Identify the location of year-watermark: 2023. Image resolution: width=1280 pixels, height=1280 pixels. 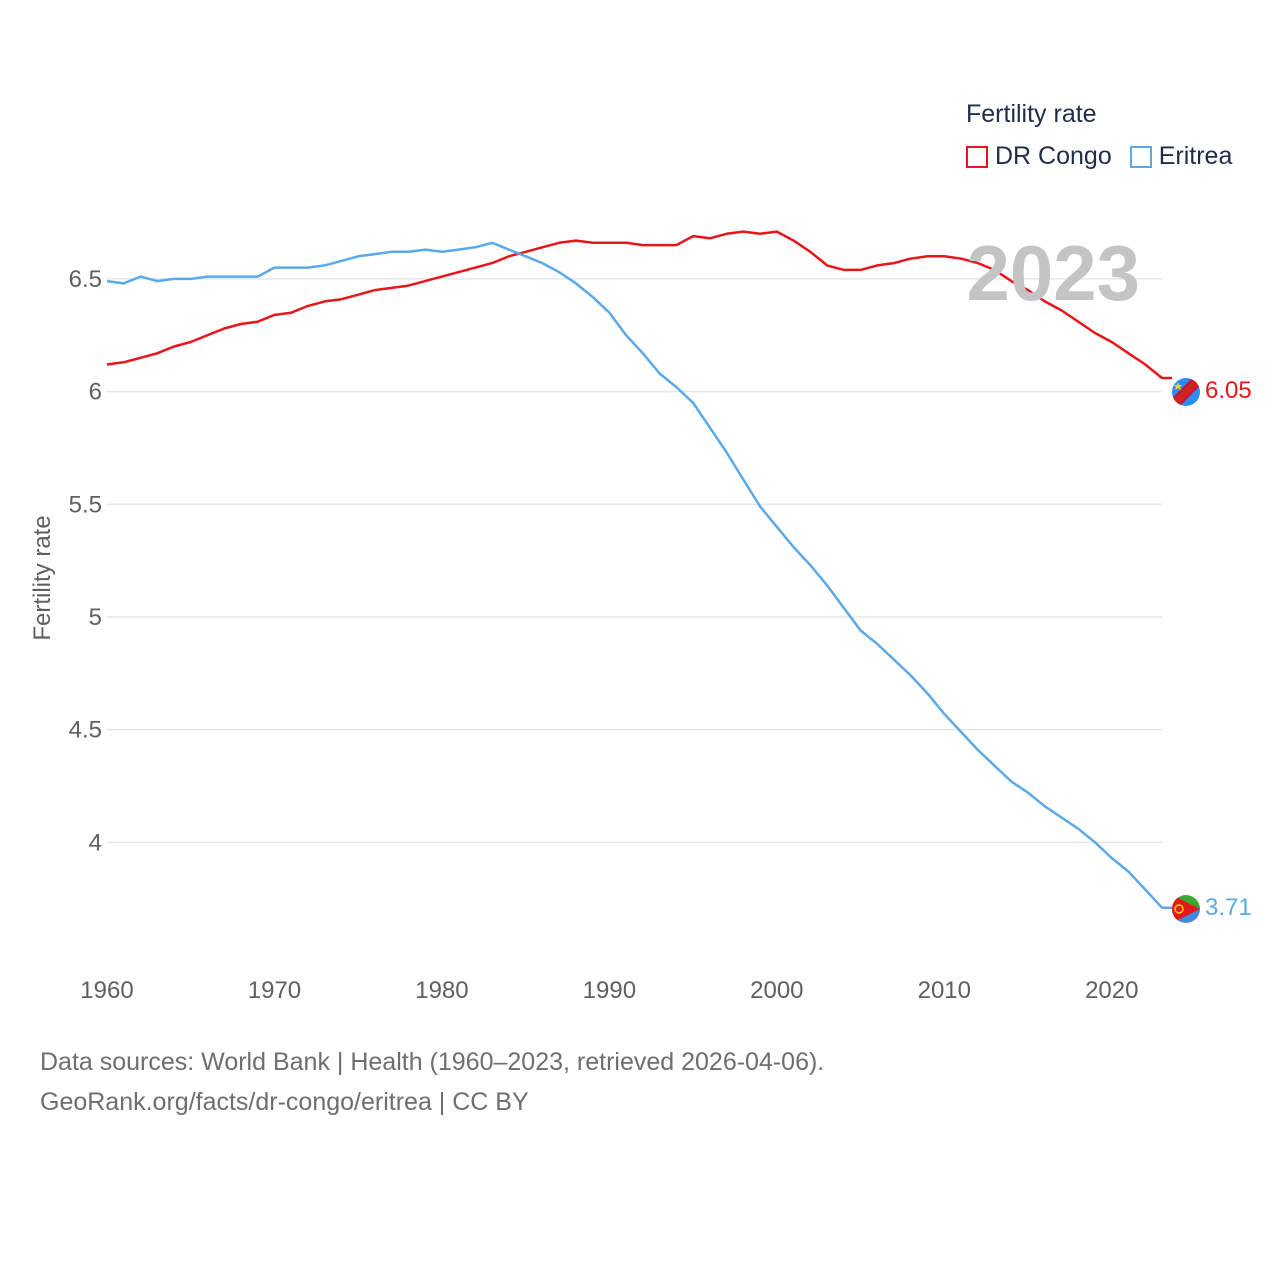
(1053, 273).